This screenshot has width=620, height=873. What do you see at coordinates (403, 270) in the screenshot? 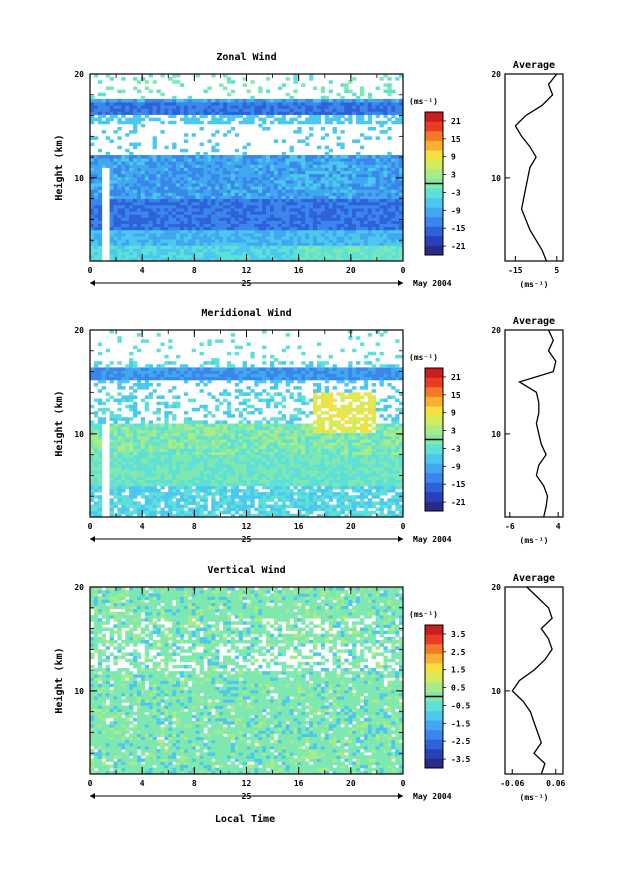
I see `x-tick-label: 0` at bounding box center [403, 270].